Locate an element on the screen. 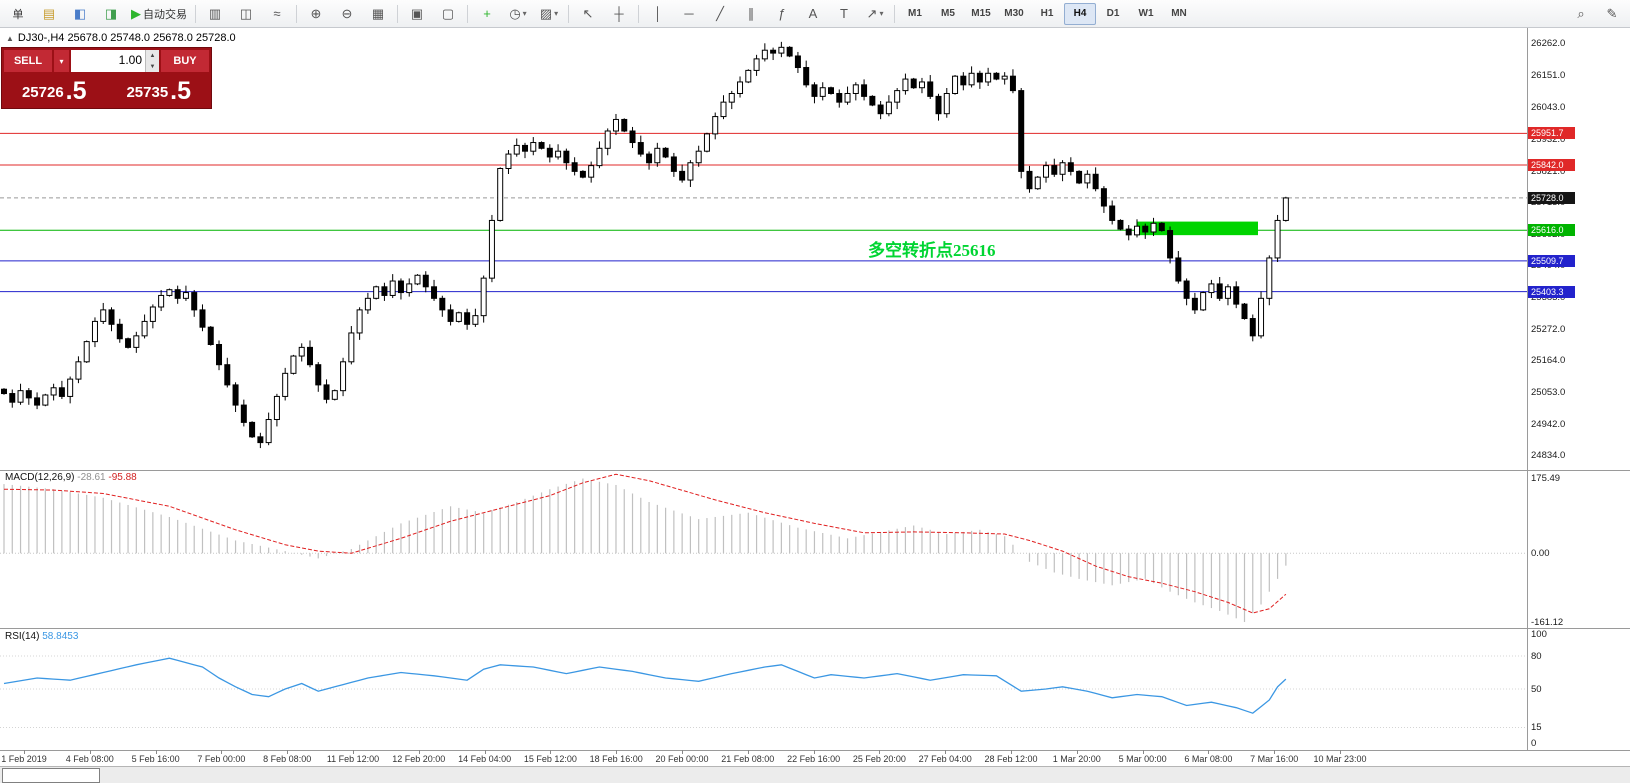  channel-icon: ∥ is located at coordinates (751, 13).